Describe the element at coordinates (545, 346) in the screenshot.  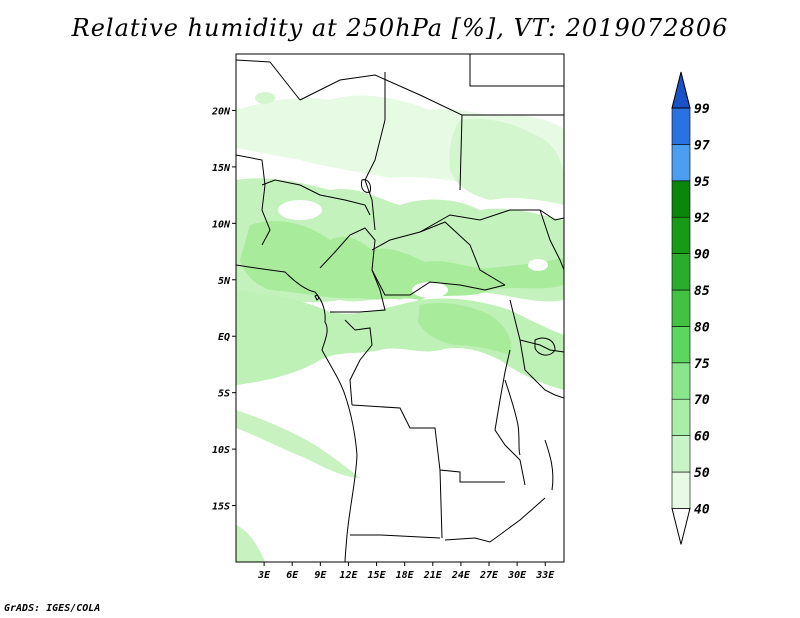
I see `lake-victoria` at that location.